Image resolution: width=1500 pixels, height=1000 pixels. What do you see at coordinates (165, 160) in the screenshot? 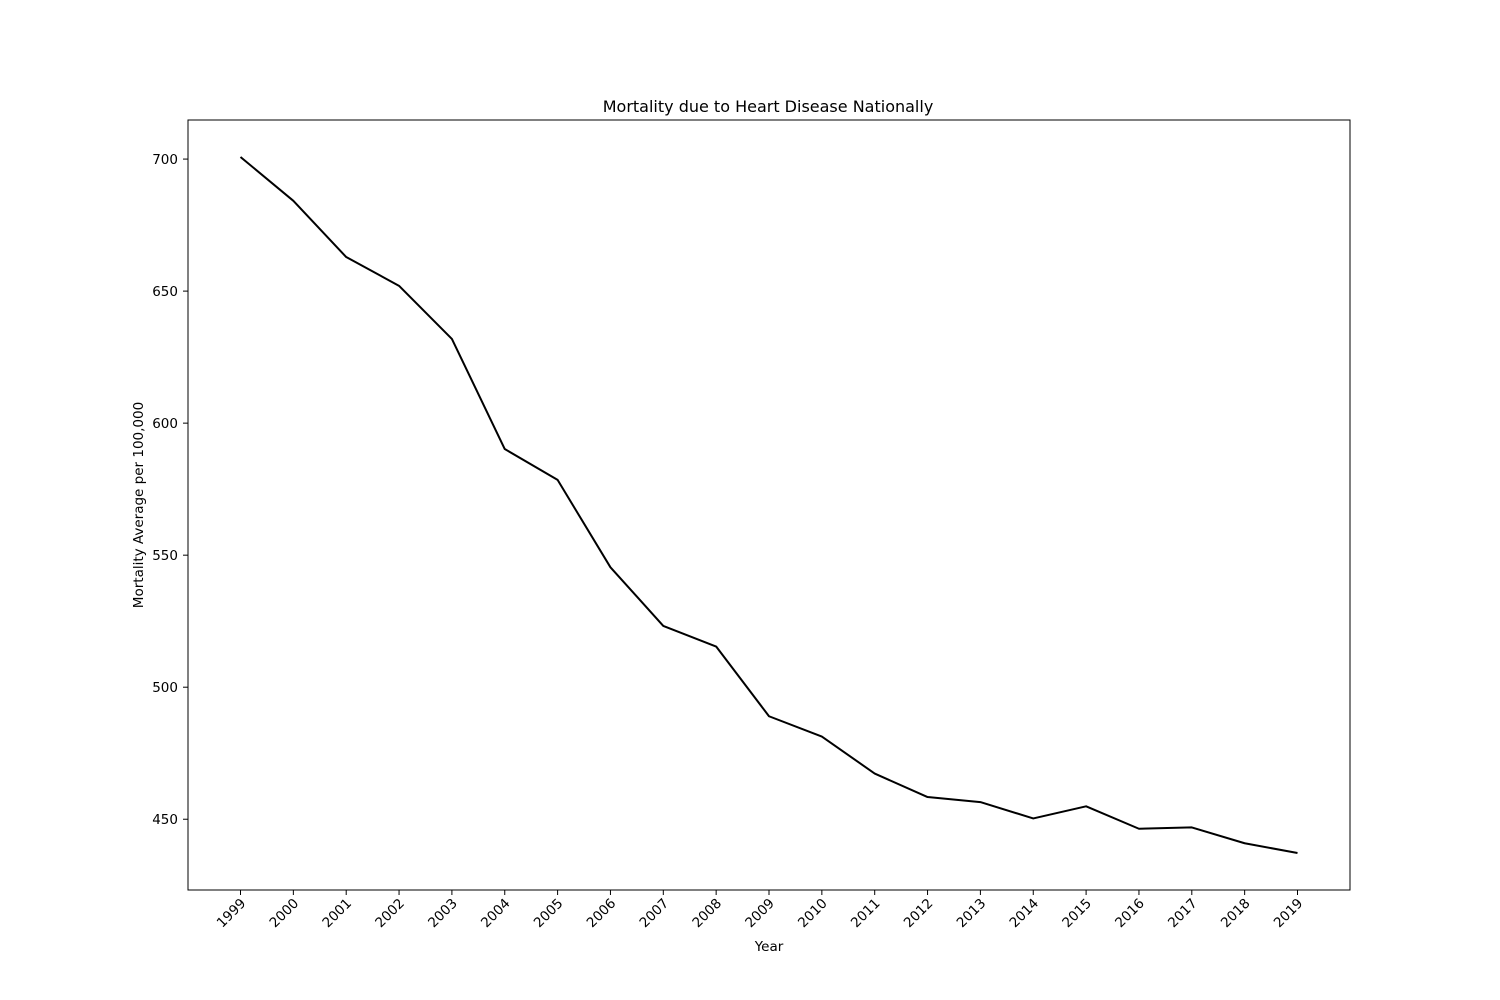
I see `y-tick-label: 700` at bounding box center [165, 160].